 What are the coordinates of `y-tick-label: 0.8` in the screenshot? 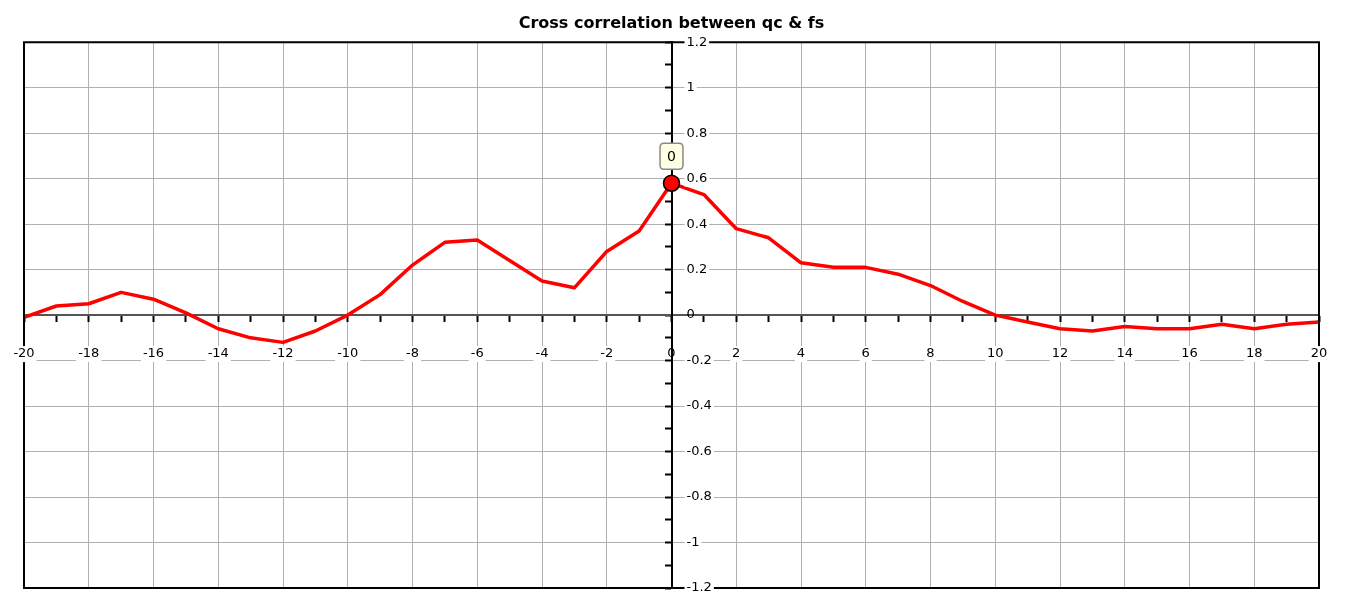 It's located at (697, 132).